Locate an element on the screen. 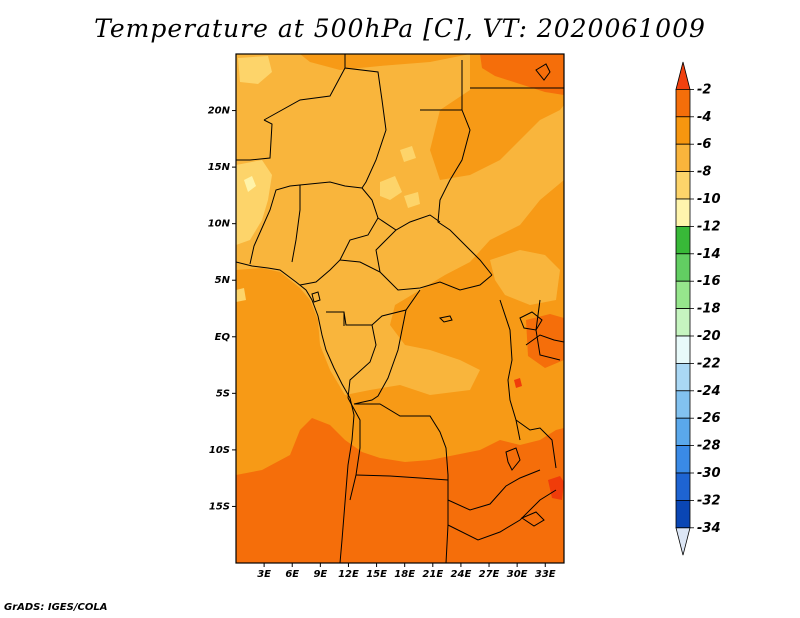  field-band-m4-m2 is located at coordinates (400, 490).